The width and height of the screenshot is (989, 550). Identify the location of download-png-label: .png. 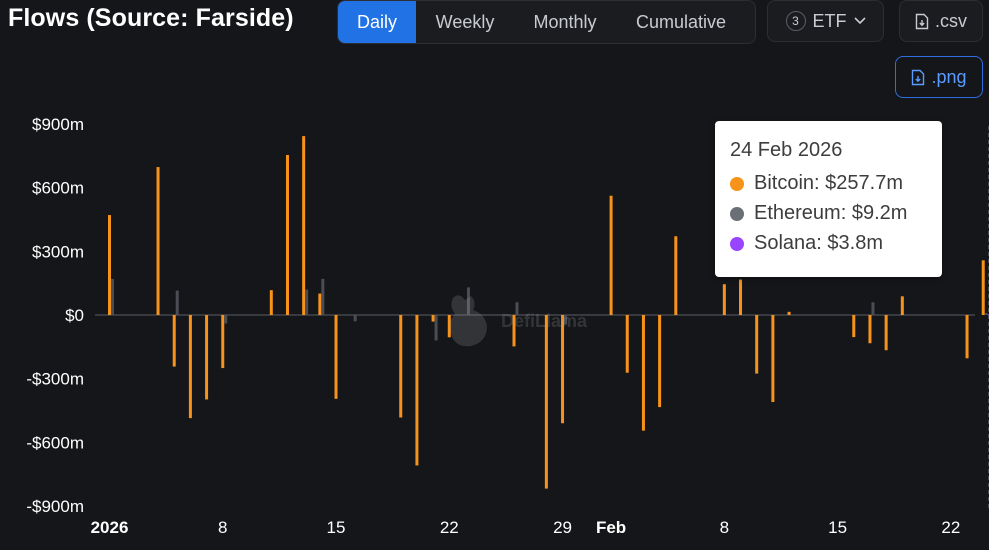
(949, 76).